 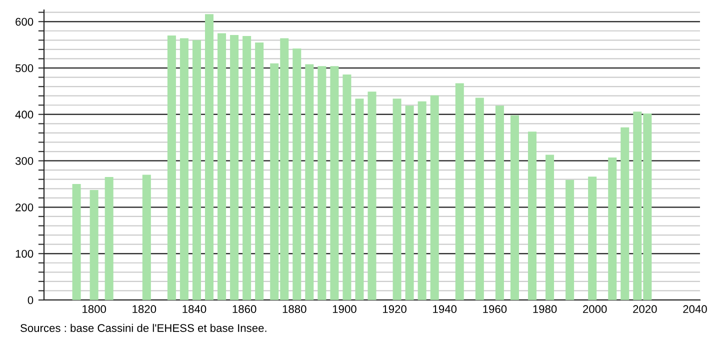 I want to click on y-tick-label: 100, so click(x=25, y=254).